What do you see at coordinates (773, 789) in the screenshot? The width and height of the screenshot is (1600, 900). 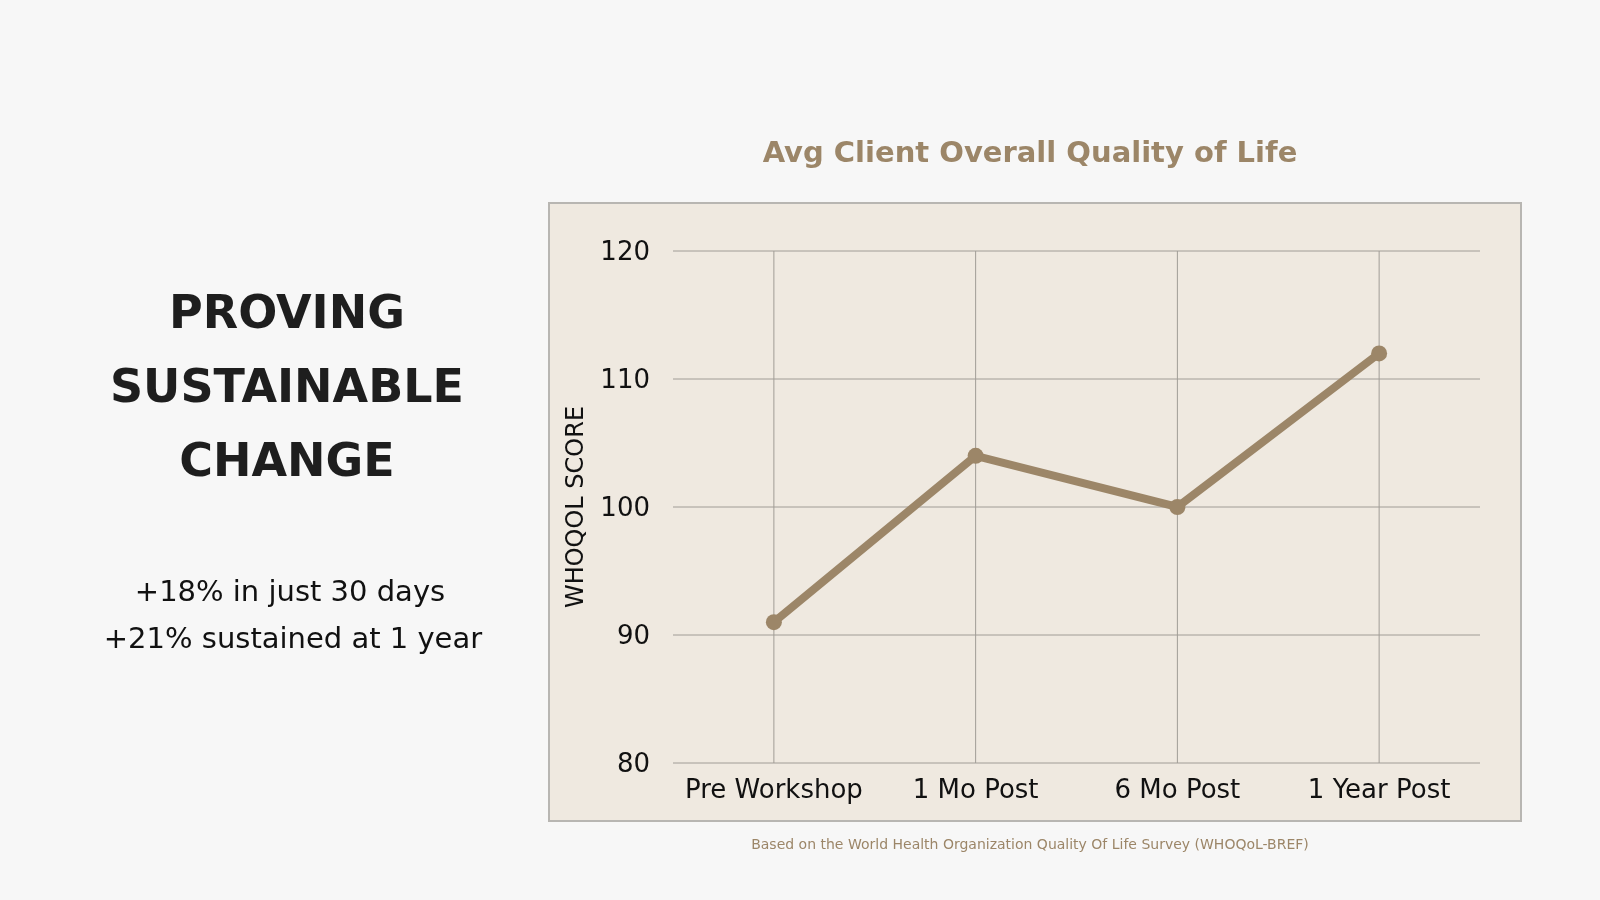 I see `x-tick-label: Pre Workshop` at bounding box center [773, 789].